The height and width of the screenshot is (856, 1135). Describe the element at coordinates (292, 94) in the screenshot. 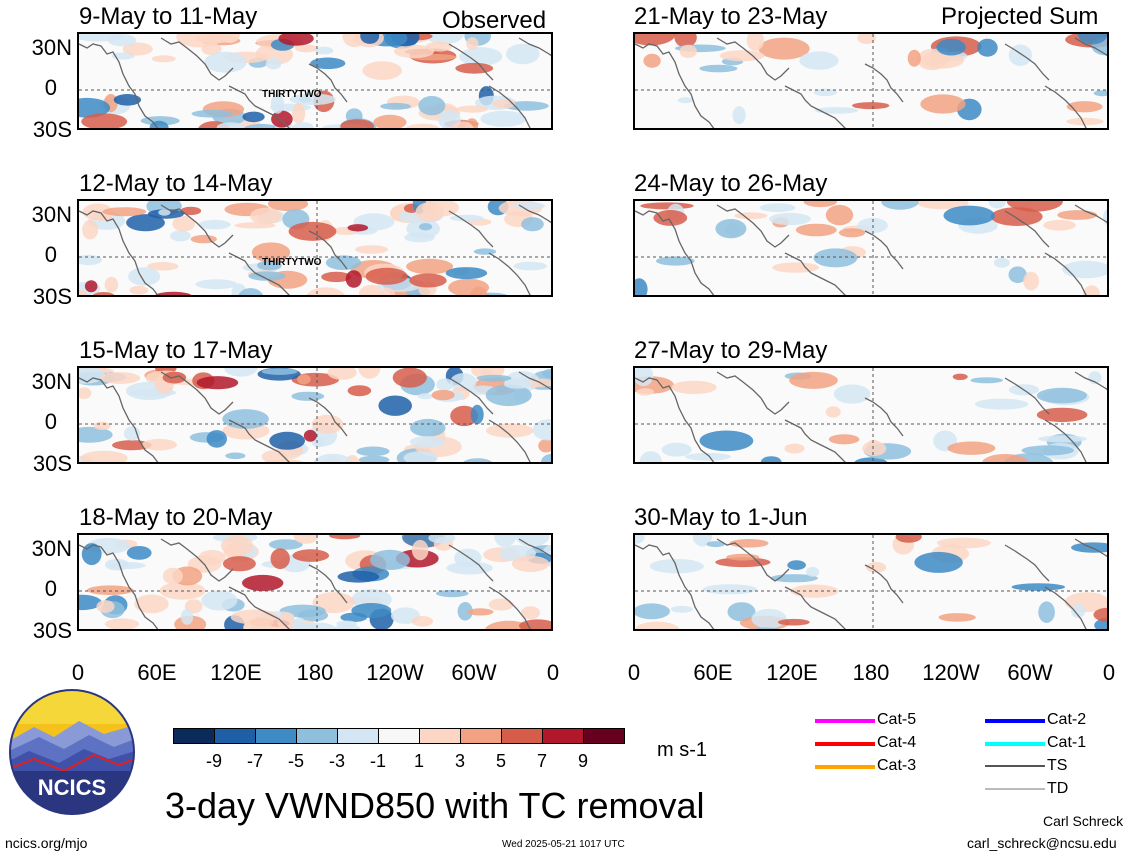

I see `storm-label-obs-1: THIRTYTWO` at that location.